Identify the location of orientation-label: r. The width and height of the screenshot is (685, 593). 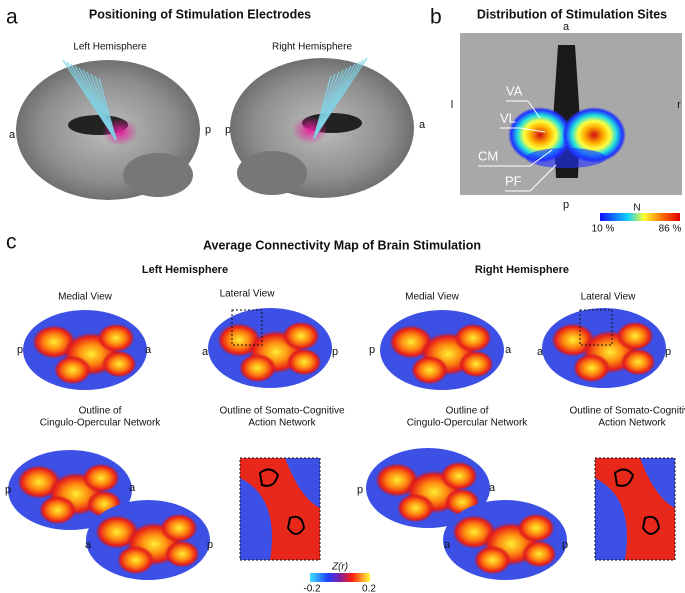
(679, 105).